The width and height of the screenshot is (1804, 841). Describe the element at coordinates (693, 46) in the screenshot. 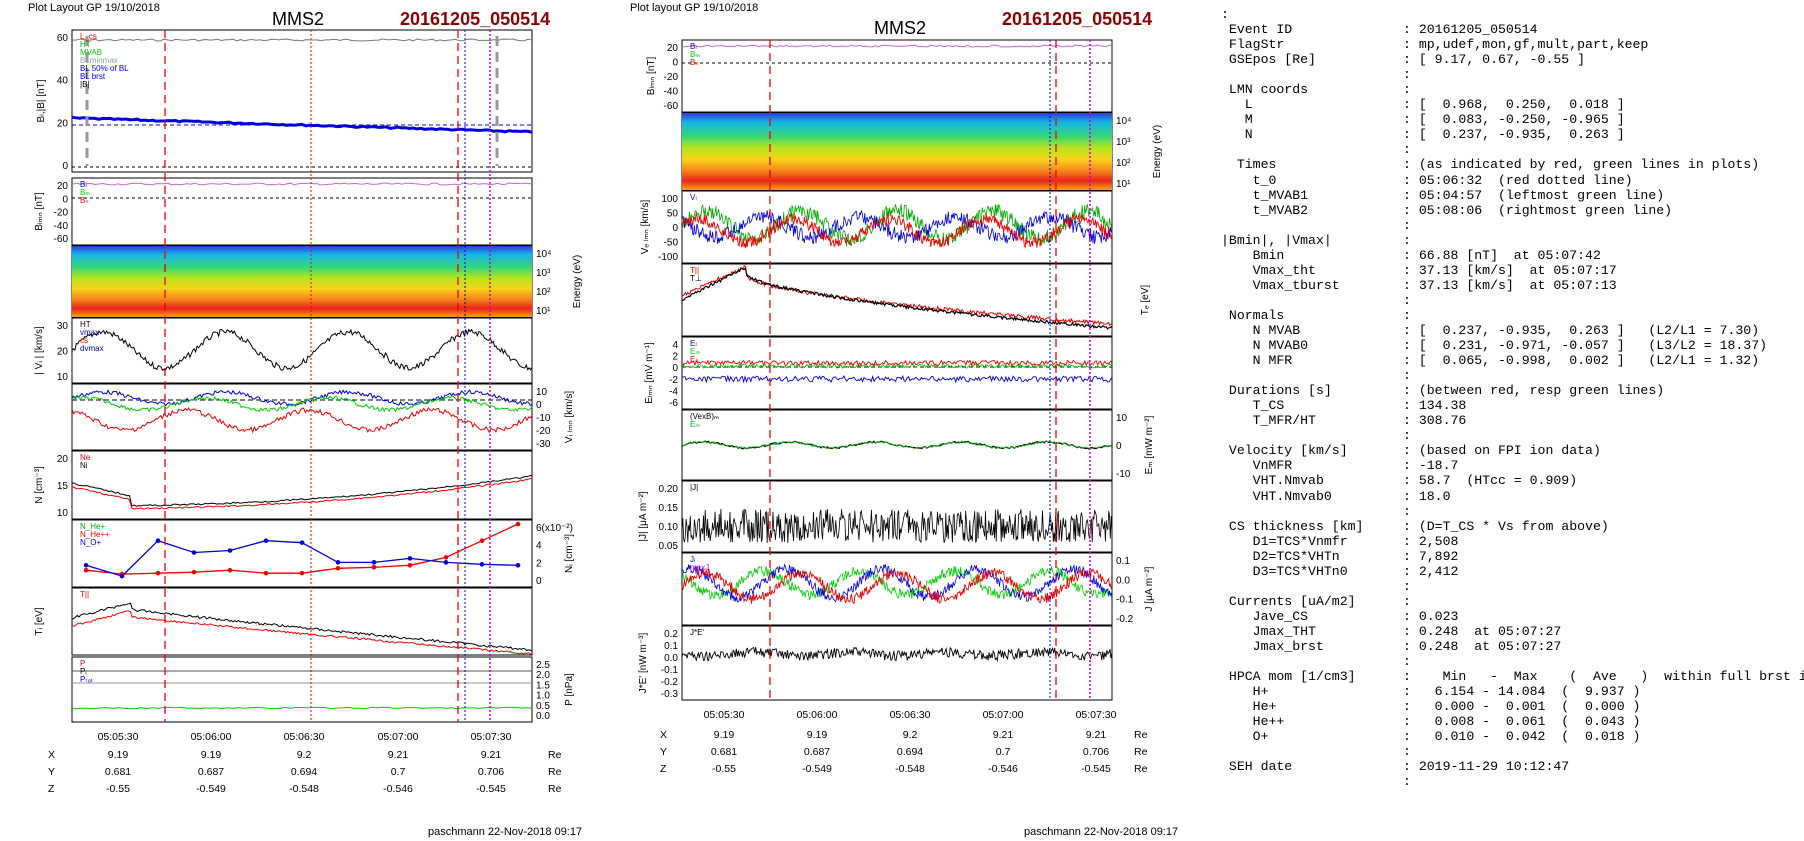

I see `legend-entry: Bₗ` at that location.